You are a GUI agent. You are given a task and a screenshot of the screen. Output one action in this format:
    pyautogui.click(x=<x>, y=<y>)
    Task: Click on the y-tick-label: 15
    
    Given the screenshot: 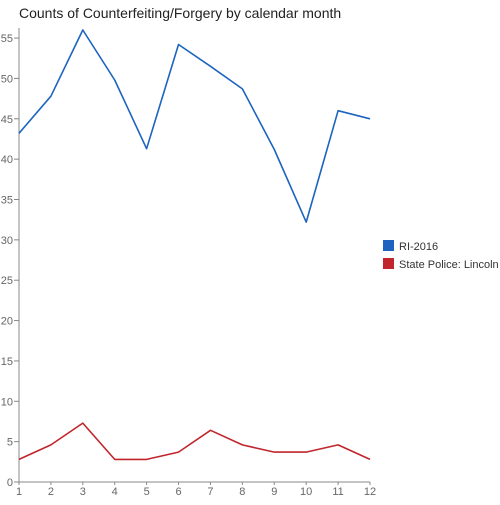 What is the action you would take?
    pyautogui.click(x=7, y=362)
    